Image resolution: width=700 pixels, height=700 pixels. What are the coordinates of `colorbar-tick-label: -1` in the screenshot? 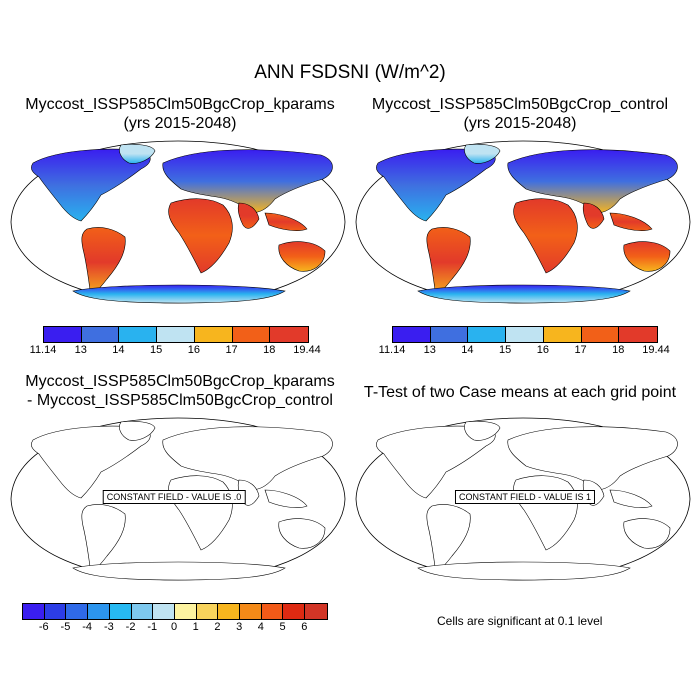 It's located at (152, 627).